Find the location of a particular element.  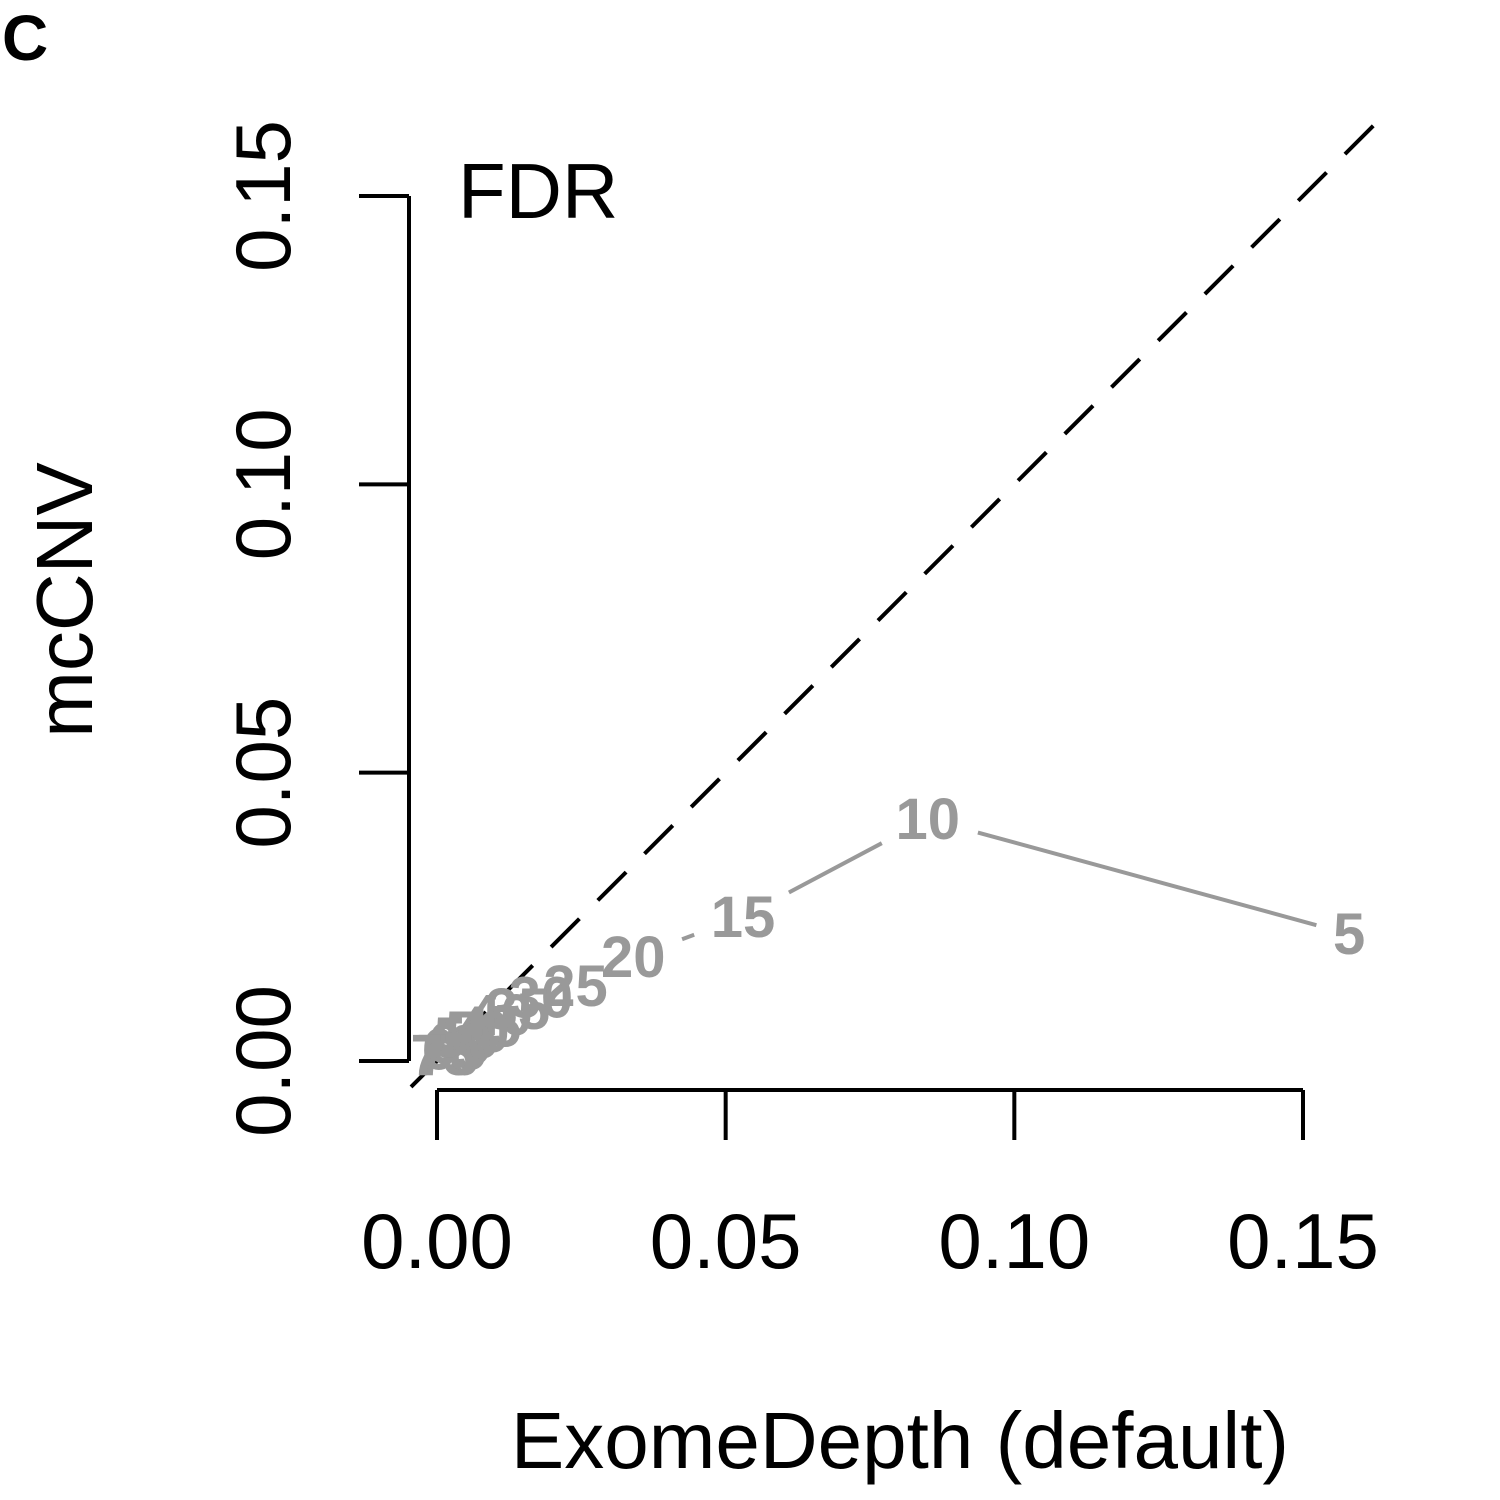

point-label: 5 is located at coordinates (1349, 934).